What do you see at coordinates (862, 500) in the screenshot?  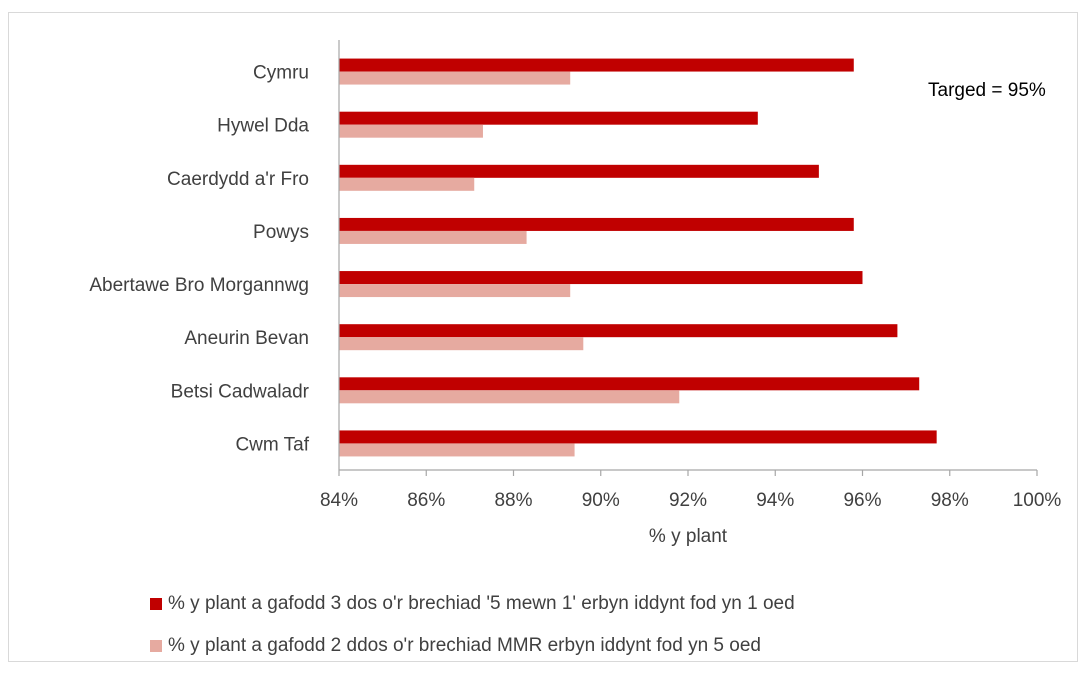 I see `x-tick-label-6: 96%` at bounding box center [862, 500].